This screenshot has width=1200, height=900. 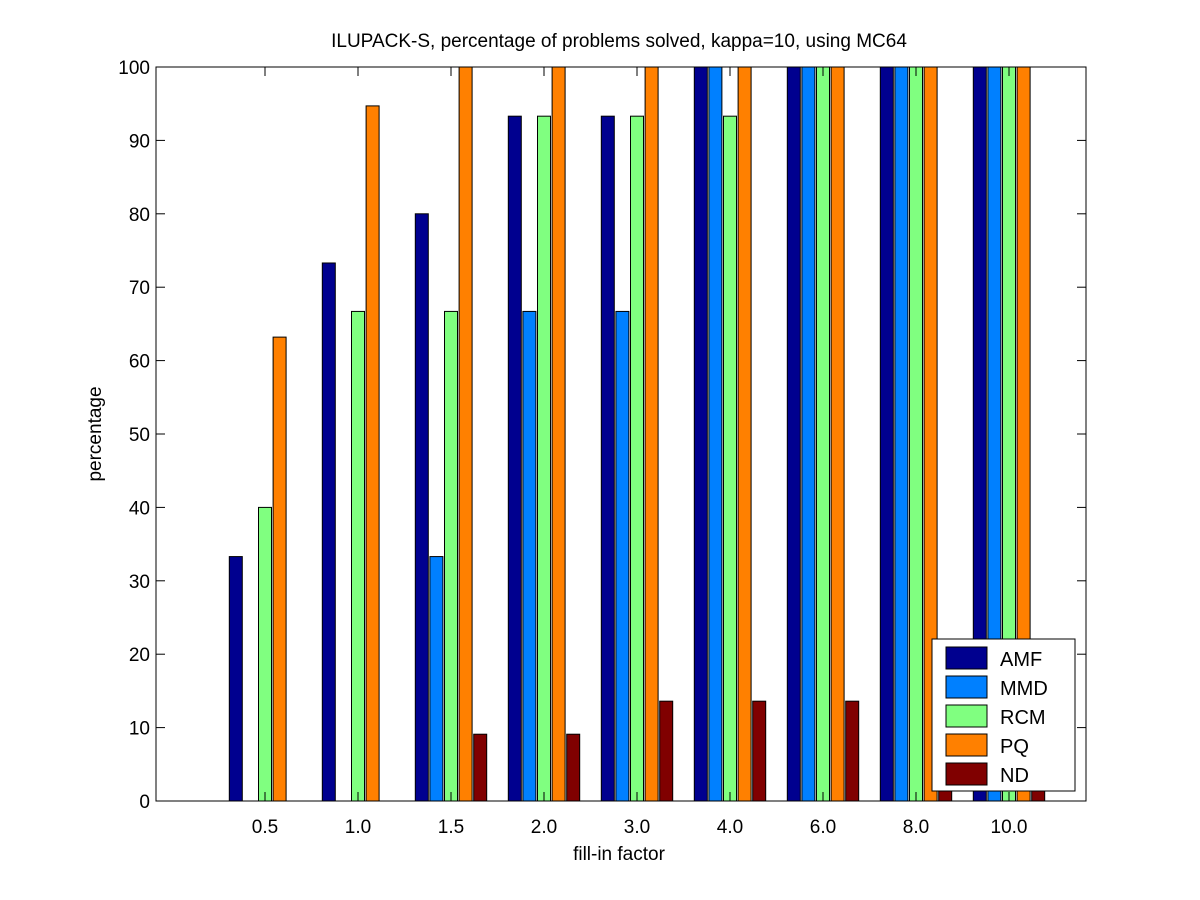 What do you see at coordinates (916, 434) in the screenshot?
I see `bar-rcm-8.0` at bounding box center [916, 434].